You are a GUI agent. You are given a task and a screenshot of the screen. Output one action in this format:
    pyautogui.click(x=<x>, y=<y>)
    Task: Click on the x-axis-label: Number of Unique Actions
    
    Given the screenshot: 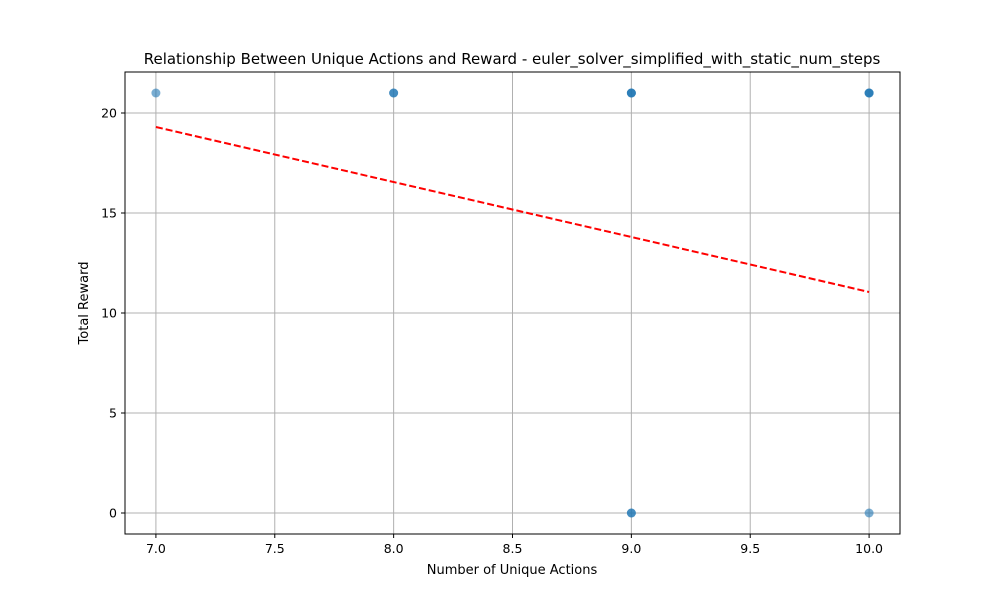 What is the action you would take?
    pyautogui.click(x=512, y=570)
    